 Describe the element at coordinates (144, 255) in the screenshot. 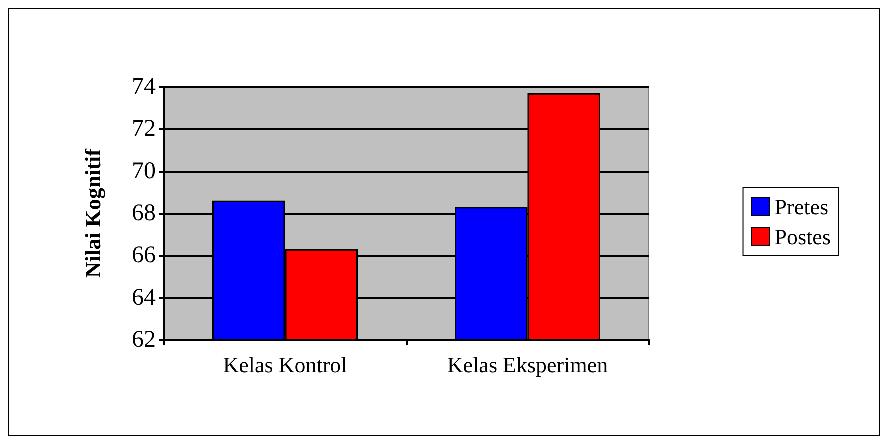

I see `y-tick-label: 66` at that location.